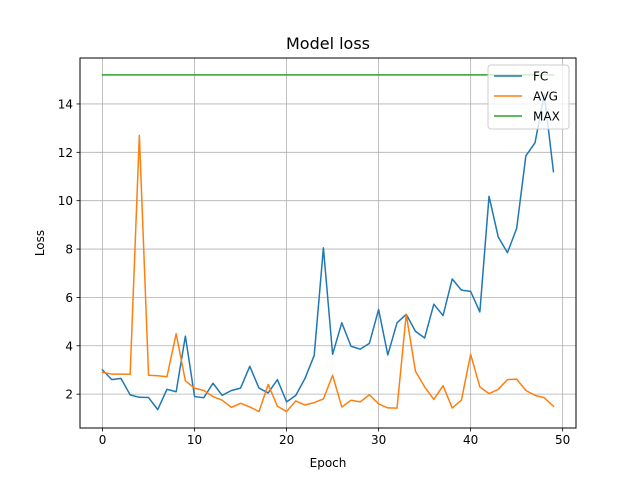 The height and width of the screenshot is (480, 640). I want to click on chart-title: Model loss, so click(328, 43).